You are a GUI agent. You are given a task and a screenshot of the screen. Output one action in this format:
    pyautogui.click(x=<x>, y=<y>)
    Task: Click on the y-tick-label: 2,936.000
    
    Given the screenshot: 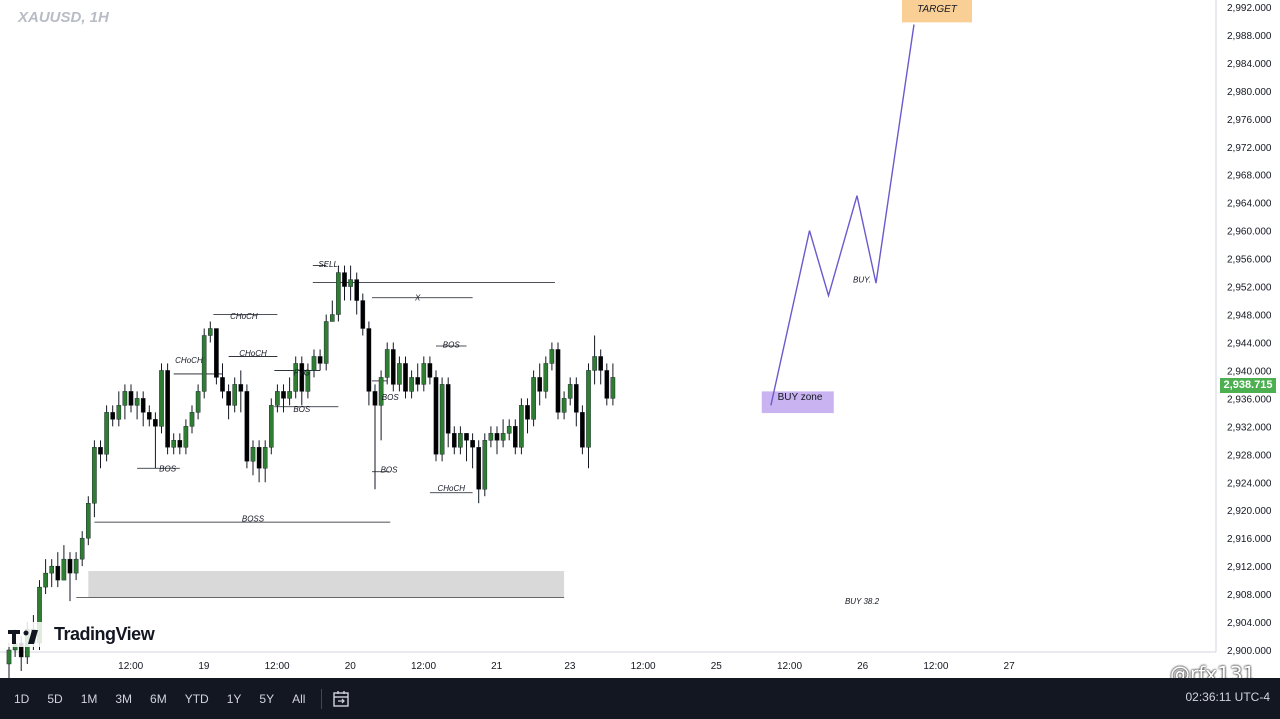 What is the action you would take?
    pyautogui.click(x=1249, y=399)
    